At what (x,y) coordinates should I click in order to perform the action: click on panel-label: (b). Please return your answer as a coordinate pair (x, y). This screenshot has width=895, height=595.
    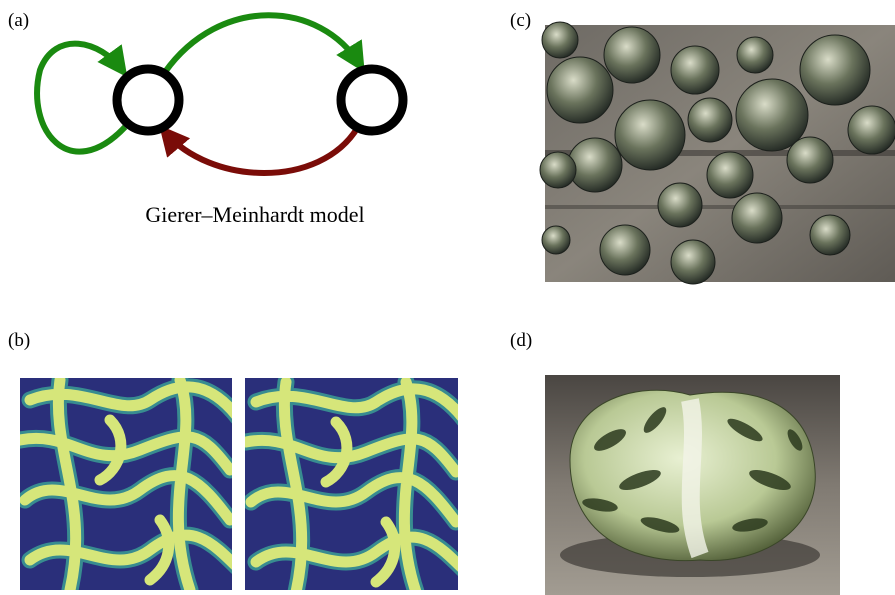
    Looking at the image, I should click on (19, 340).